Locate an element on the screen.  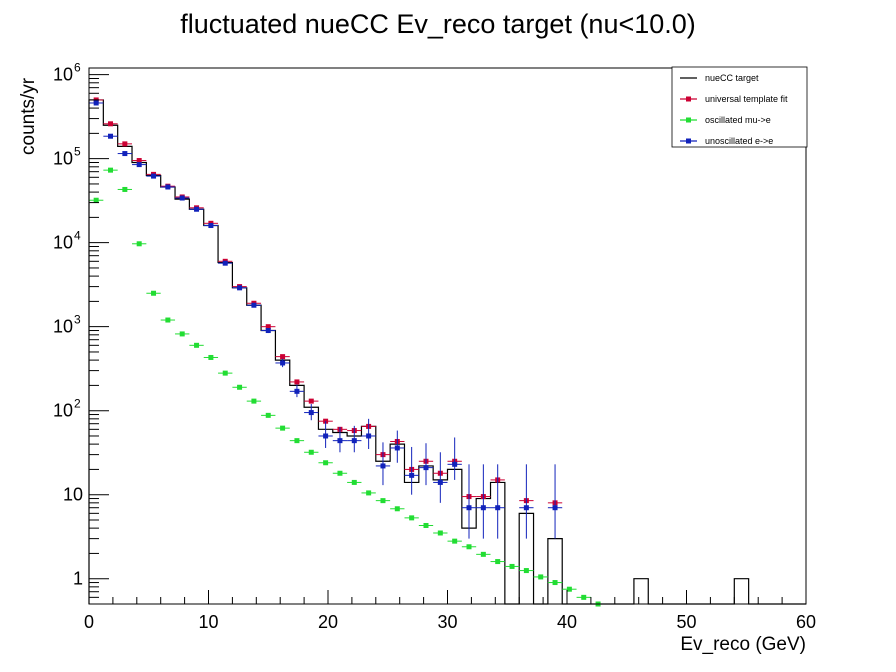
y-tick-label: 1 is located at coordinates (78, 579).